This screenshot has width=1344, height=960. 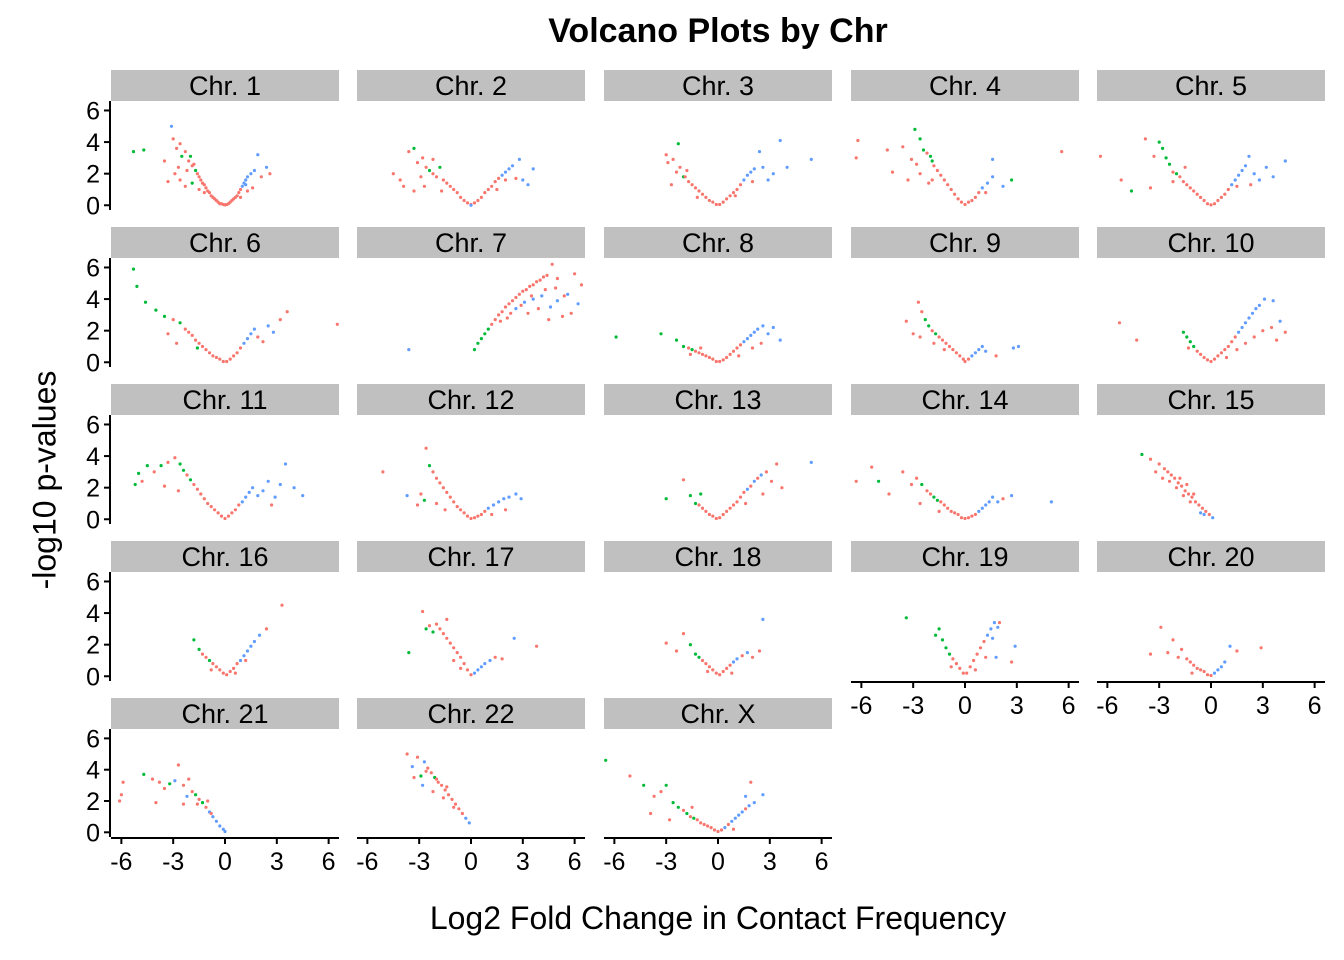 What do you see at coordinates (1107, 706) in the screenshot?
I see `x-tick-label: -6` at bounding box center [1107, 706].